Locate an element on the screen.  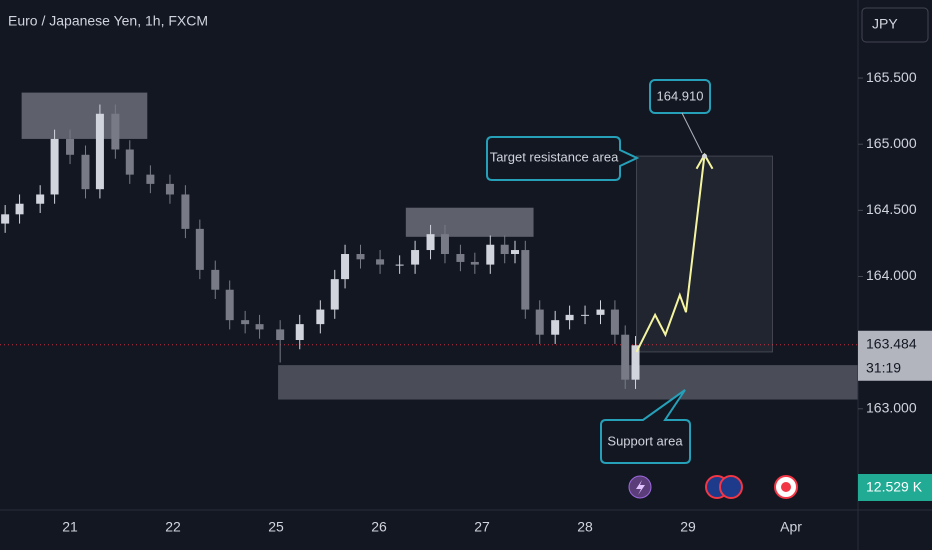
projection-path is located at coordinates (670, 253).